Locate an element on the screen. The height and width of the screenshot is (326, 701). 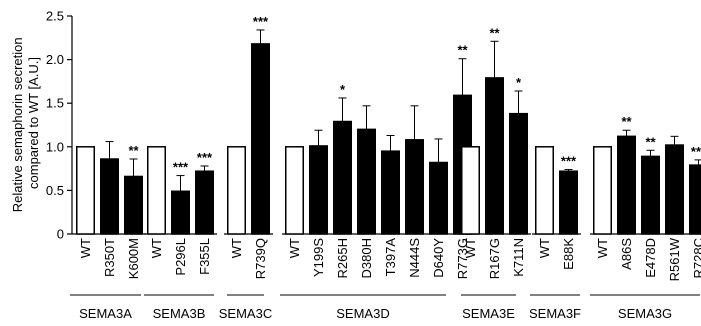
group-label: SEMA3A is located at coordinates (105, 313).